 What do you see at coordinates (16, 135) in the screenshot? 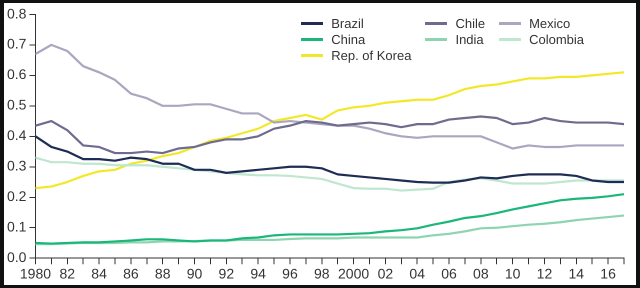
I see `y-tick-label: 0.4` at bounding box center [16, 135].